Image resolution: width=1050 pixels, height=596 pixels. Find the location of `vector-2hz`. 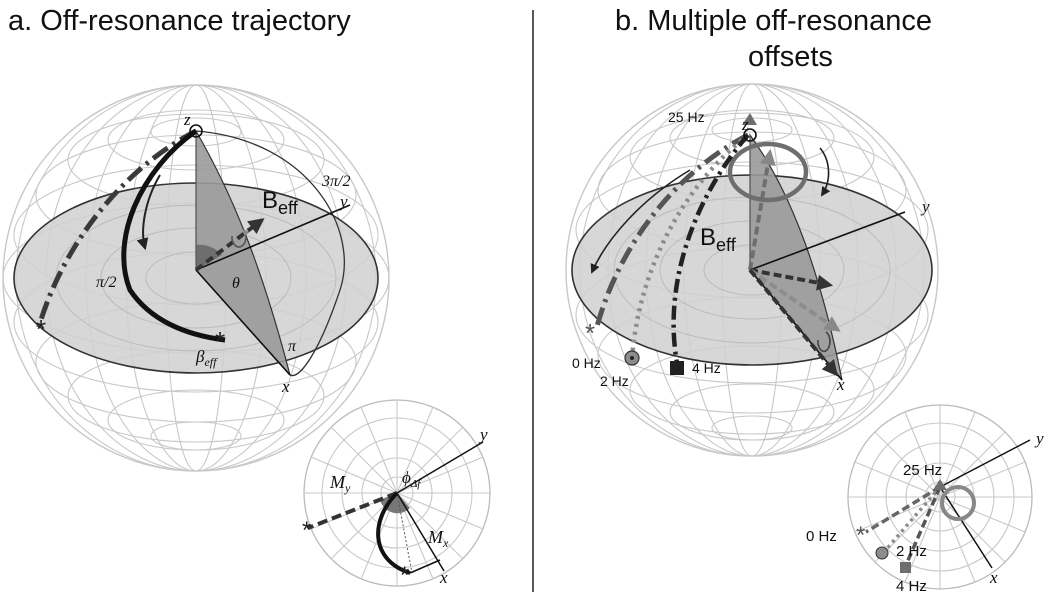

vector-2hz is located at coordinates (794, 300).